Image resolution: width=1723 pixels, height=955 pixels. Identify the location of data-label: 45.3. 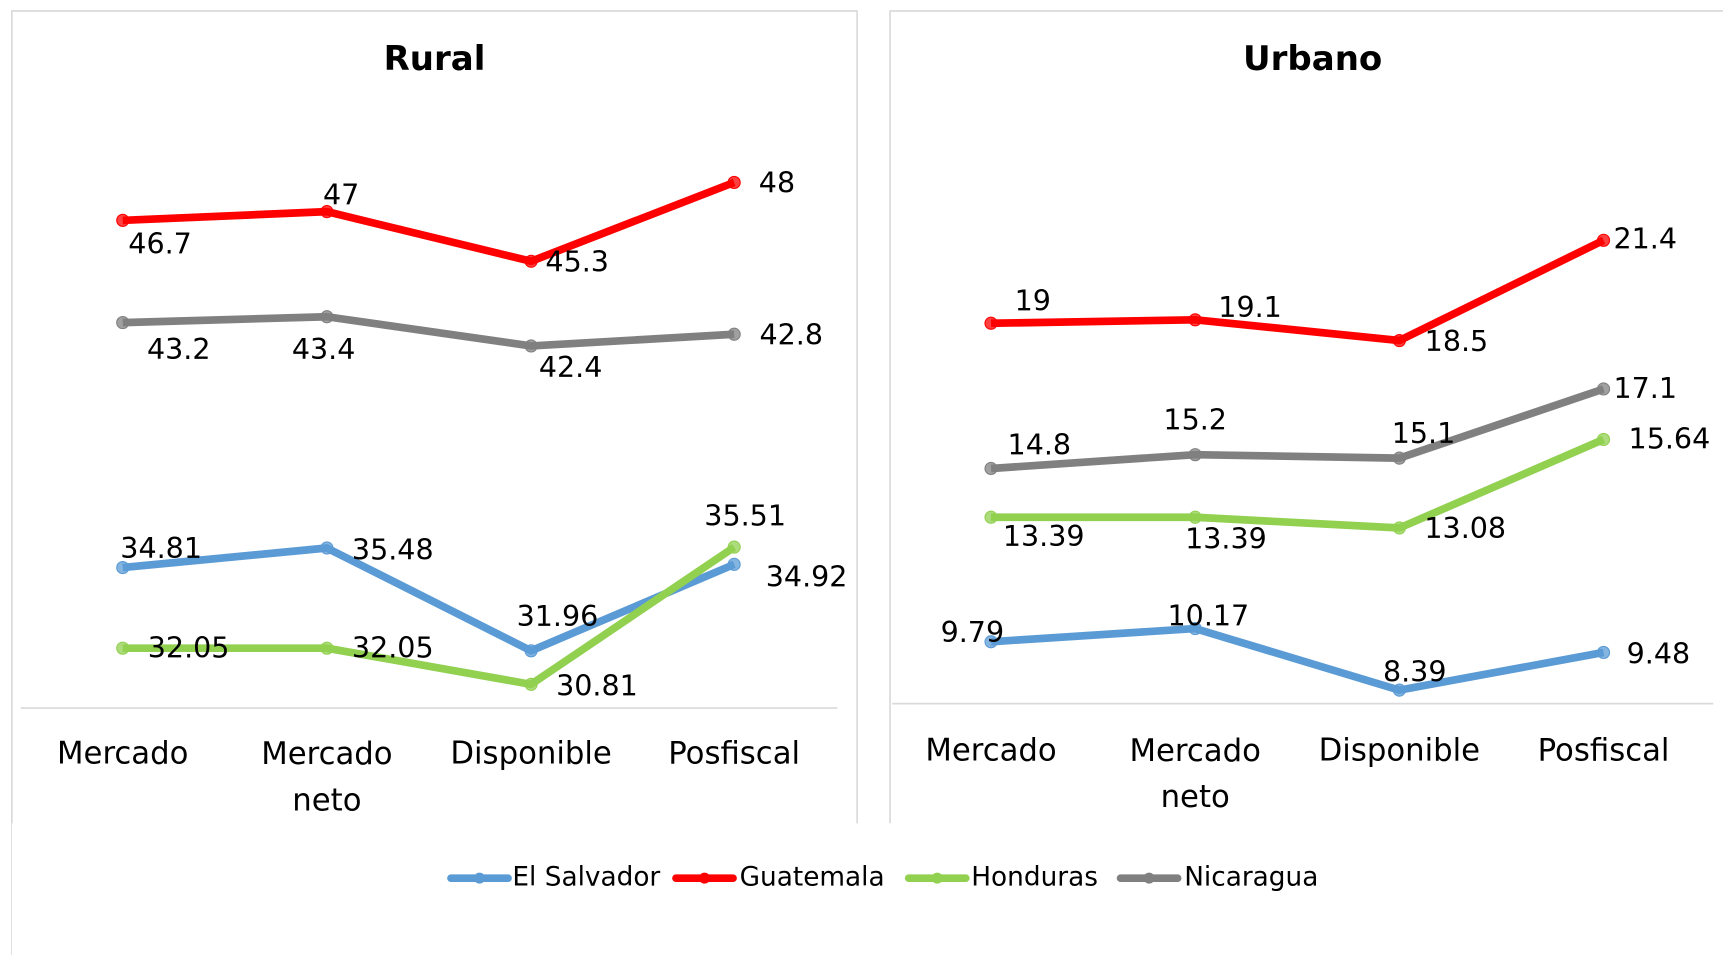
(577, 261).